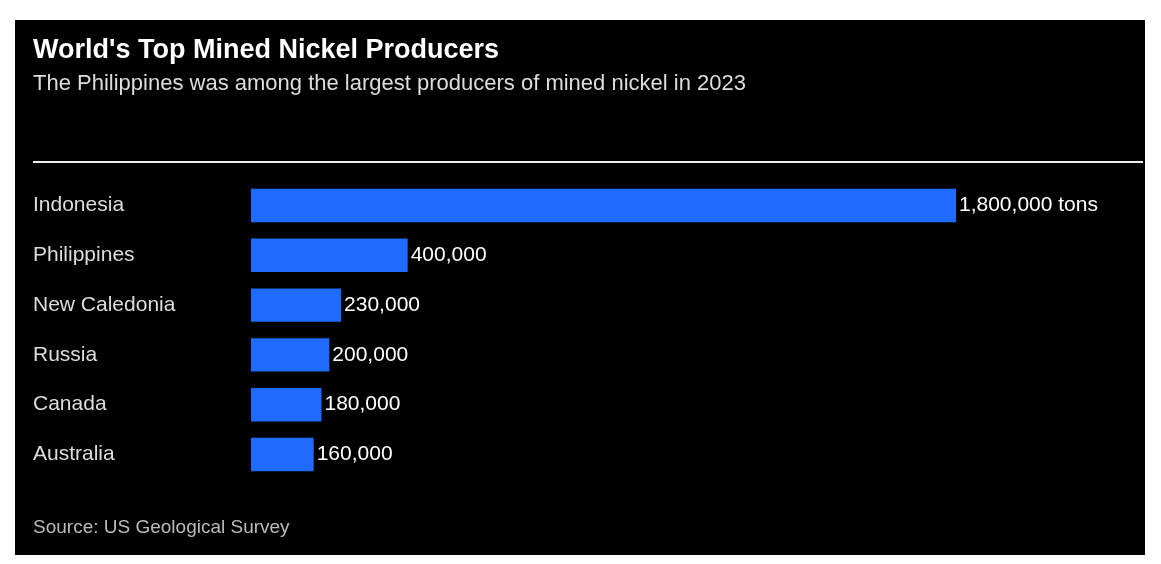 The image size is (1161, 564). I want to click on data-label: 200,000, so click(370, 353).